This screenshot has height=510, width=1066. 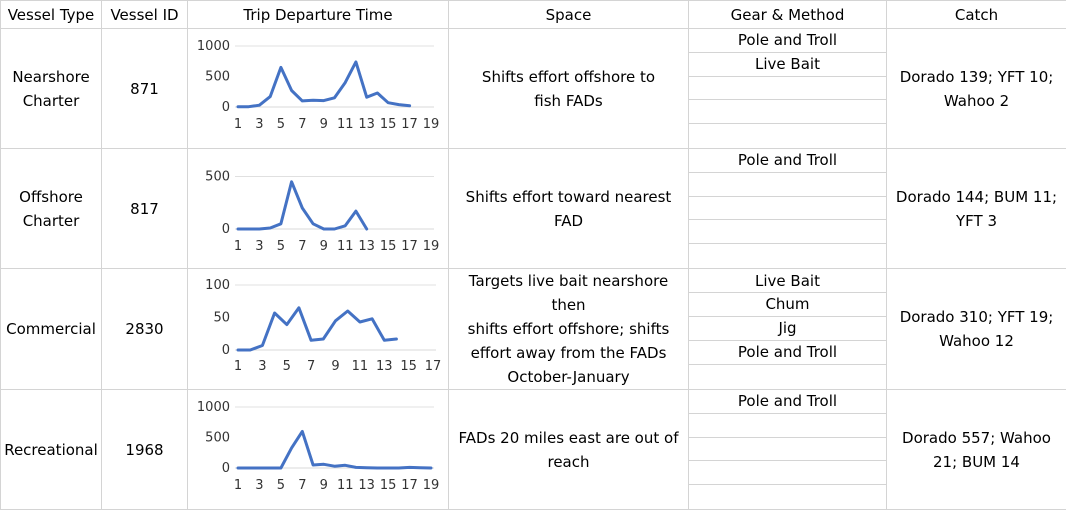 What do you see at coordinates (568, 438) in the screenshot?
I see `space-line: FADs 20 miles east are out of` at bounding box center [568, 438].